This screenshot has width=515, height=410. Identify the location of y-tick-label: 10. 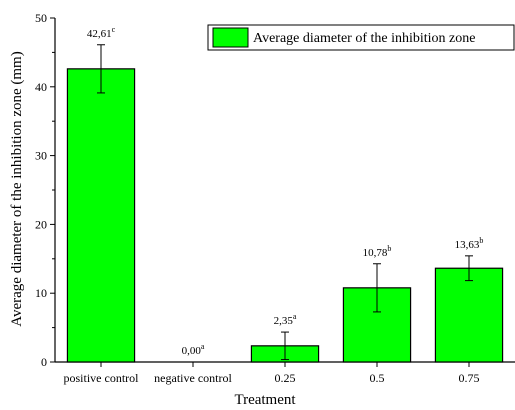
(41, 293).